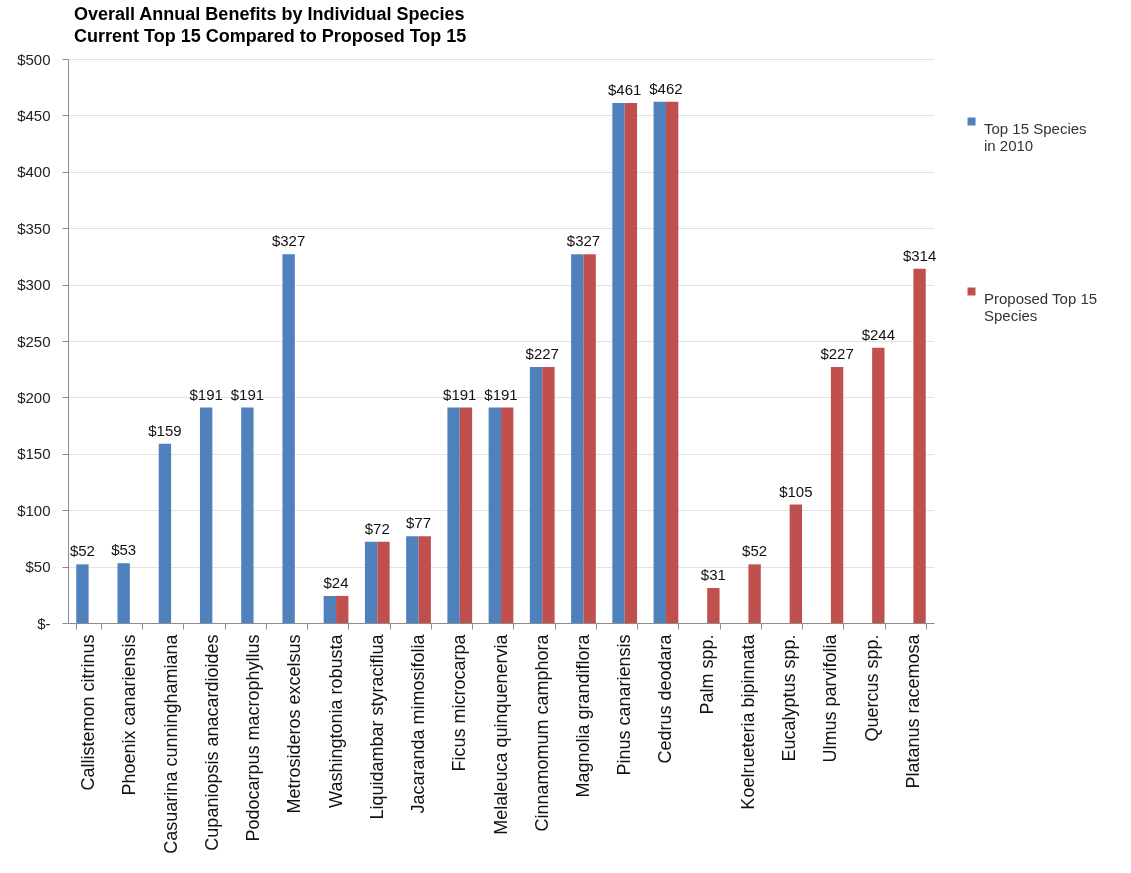  Describe the element at coordinates (919, 255) in the screenshot. I see `data-label: $314` at that location.